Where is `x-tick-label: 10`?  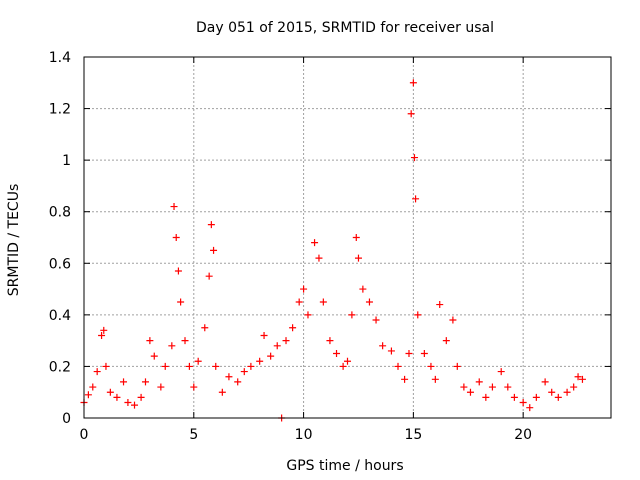
x-tick-label: 10 is located at coordinates (304, 435).